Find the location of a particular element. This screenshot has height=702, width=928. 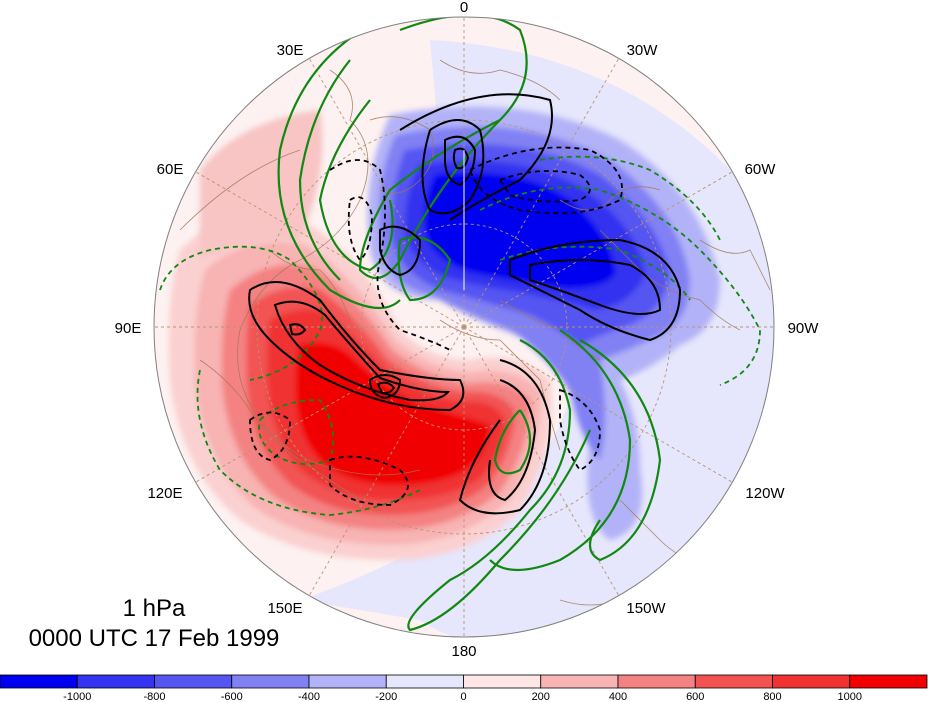

colorbar-tick-label: -600 is located at coordinates (232, 696).